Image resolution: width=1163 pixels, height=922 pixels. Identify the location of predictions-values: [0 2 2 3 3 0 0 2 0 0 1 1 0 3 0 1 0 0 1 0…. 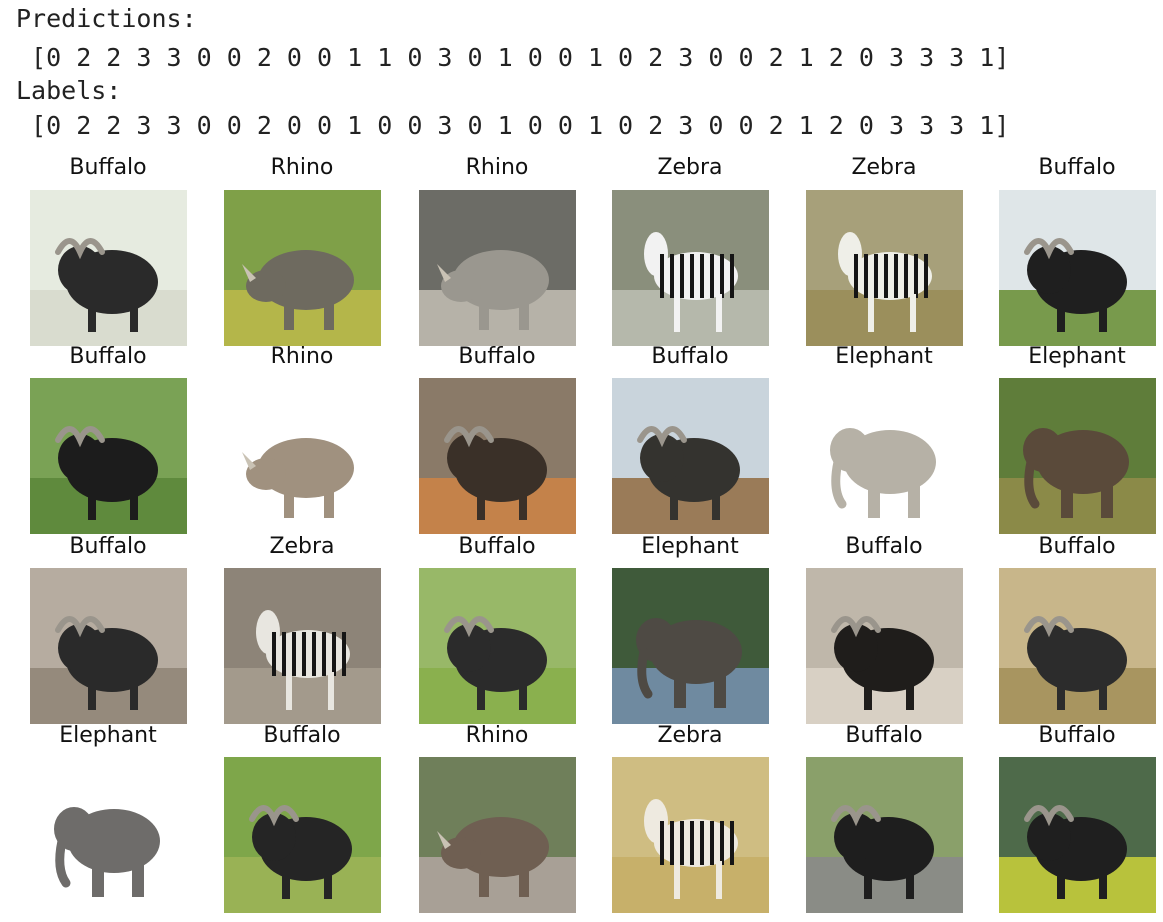
(513, 57).